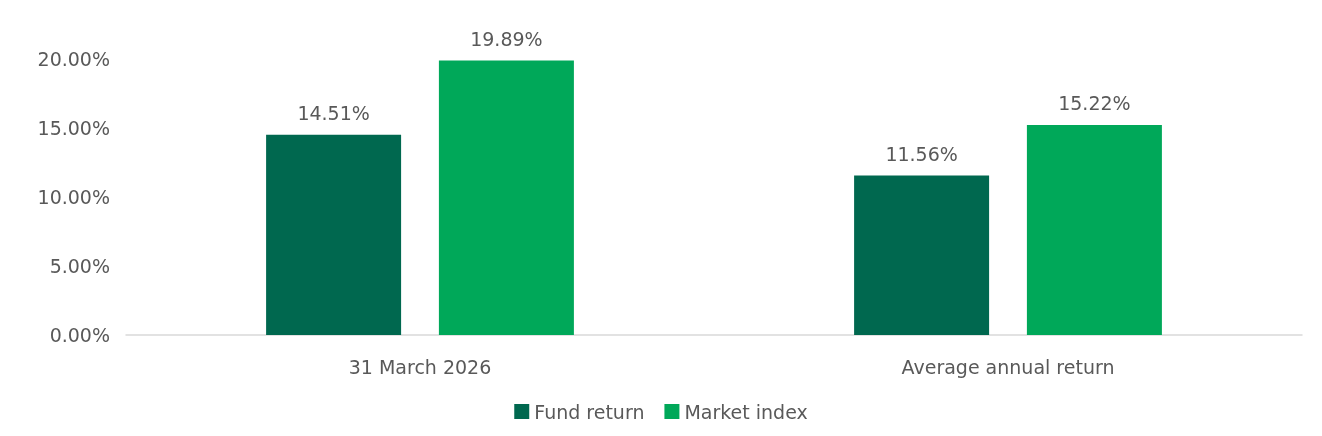  What do you see at coordinates (589, 411) in the screenshot?
I see `legend-label: Fund return` at bounding box center [589, 411].